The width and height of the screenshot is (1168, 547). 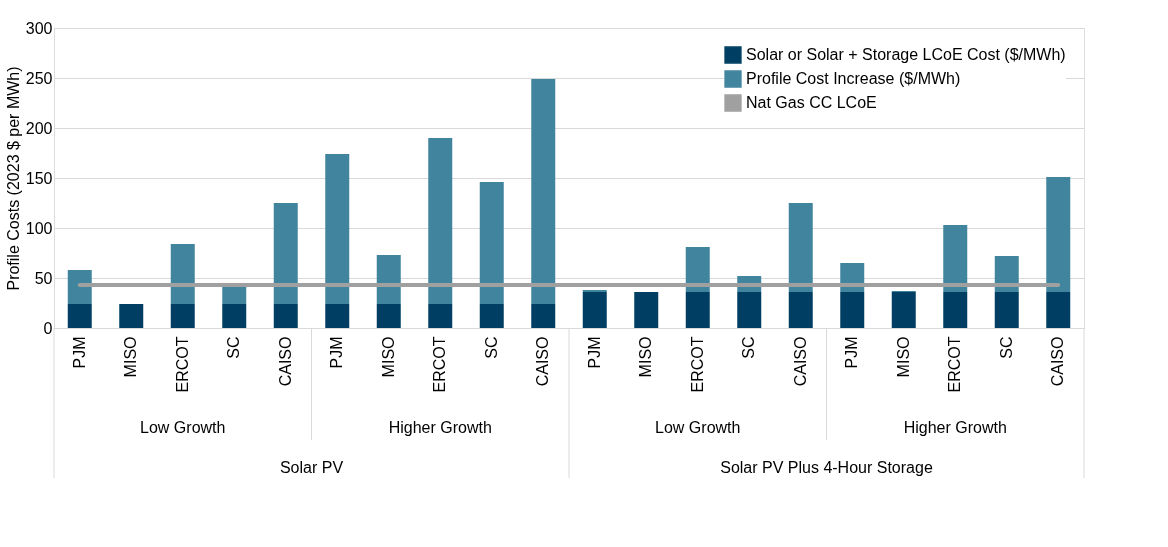 I want to click on legend-label: Nat Gas CC LCoE, so click(x=811, y=102).